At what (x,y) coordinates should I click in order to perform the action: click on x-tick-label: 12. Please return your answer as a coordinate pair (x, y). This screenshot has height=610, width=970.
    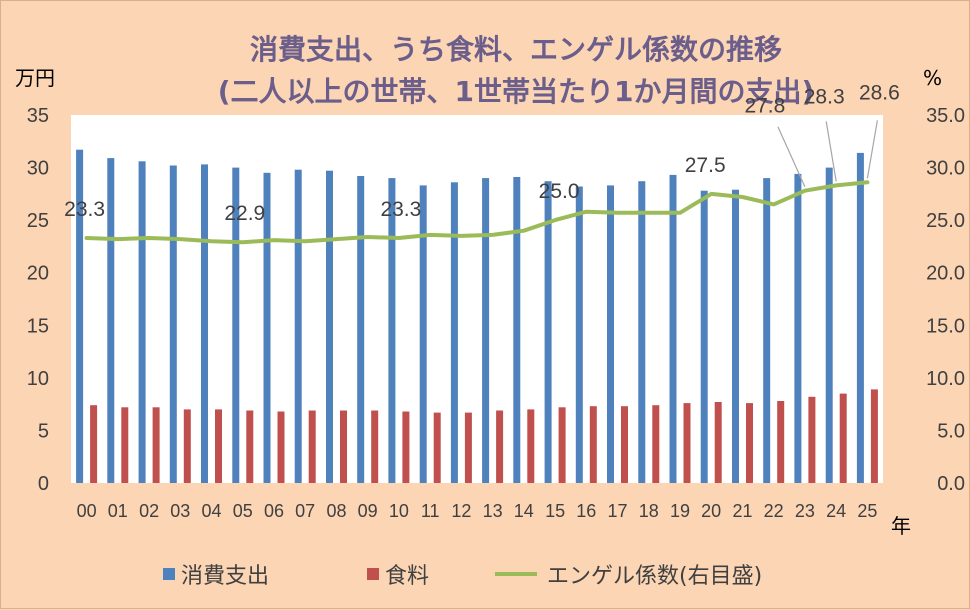
    Looking at the image, I should click on (461, 511).